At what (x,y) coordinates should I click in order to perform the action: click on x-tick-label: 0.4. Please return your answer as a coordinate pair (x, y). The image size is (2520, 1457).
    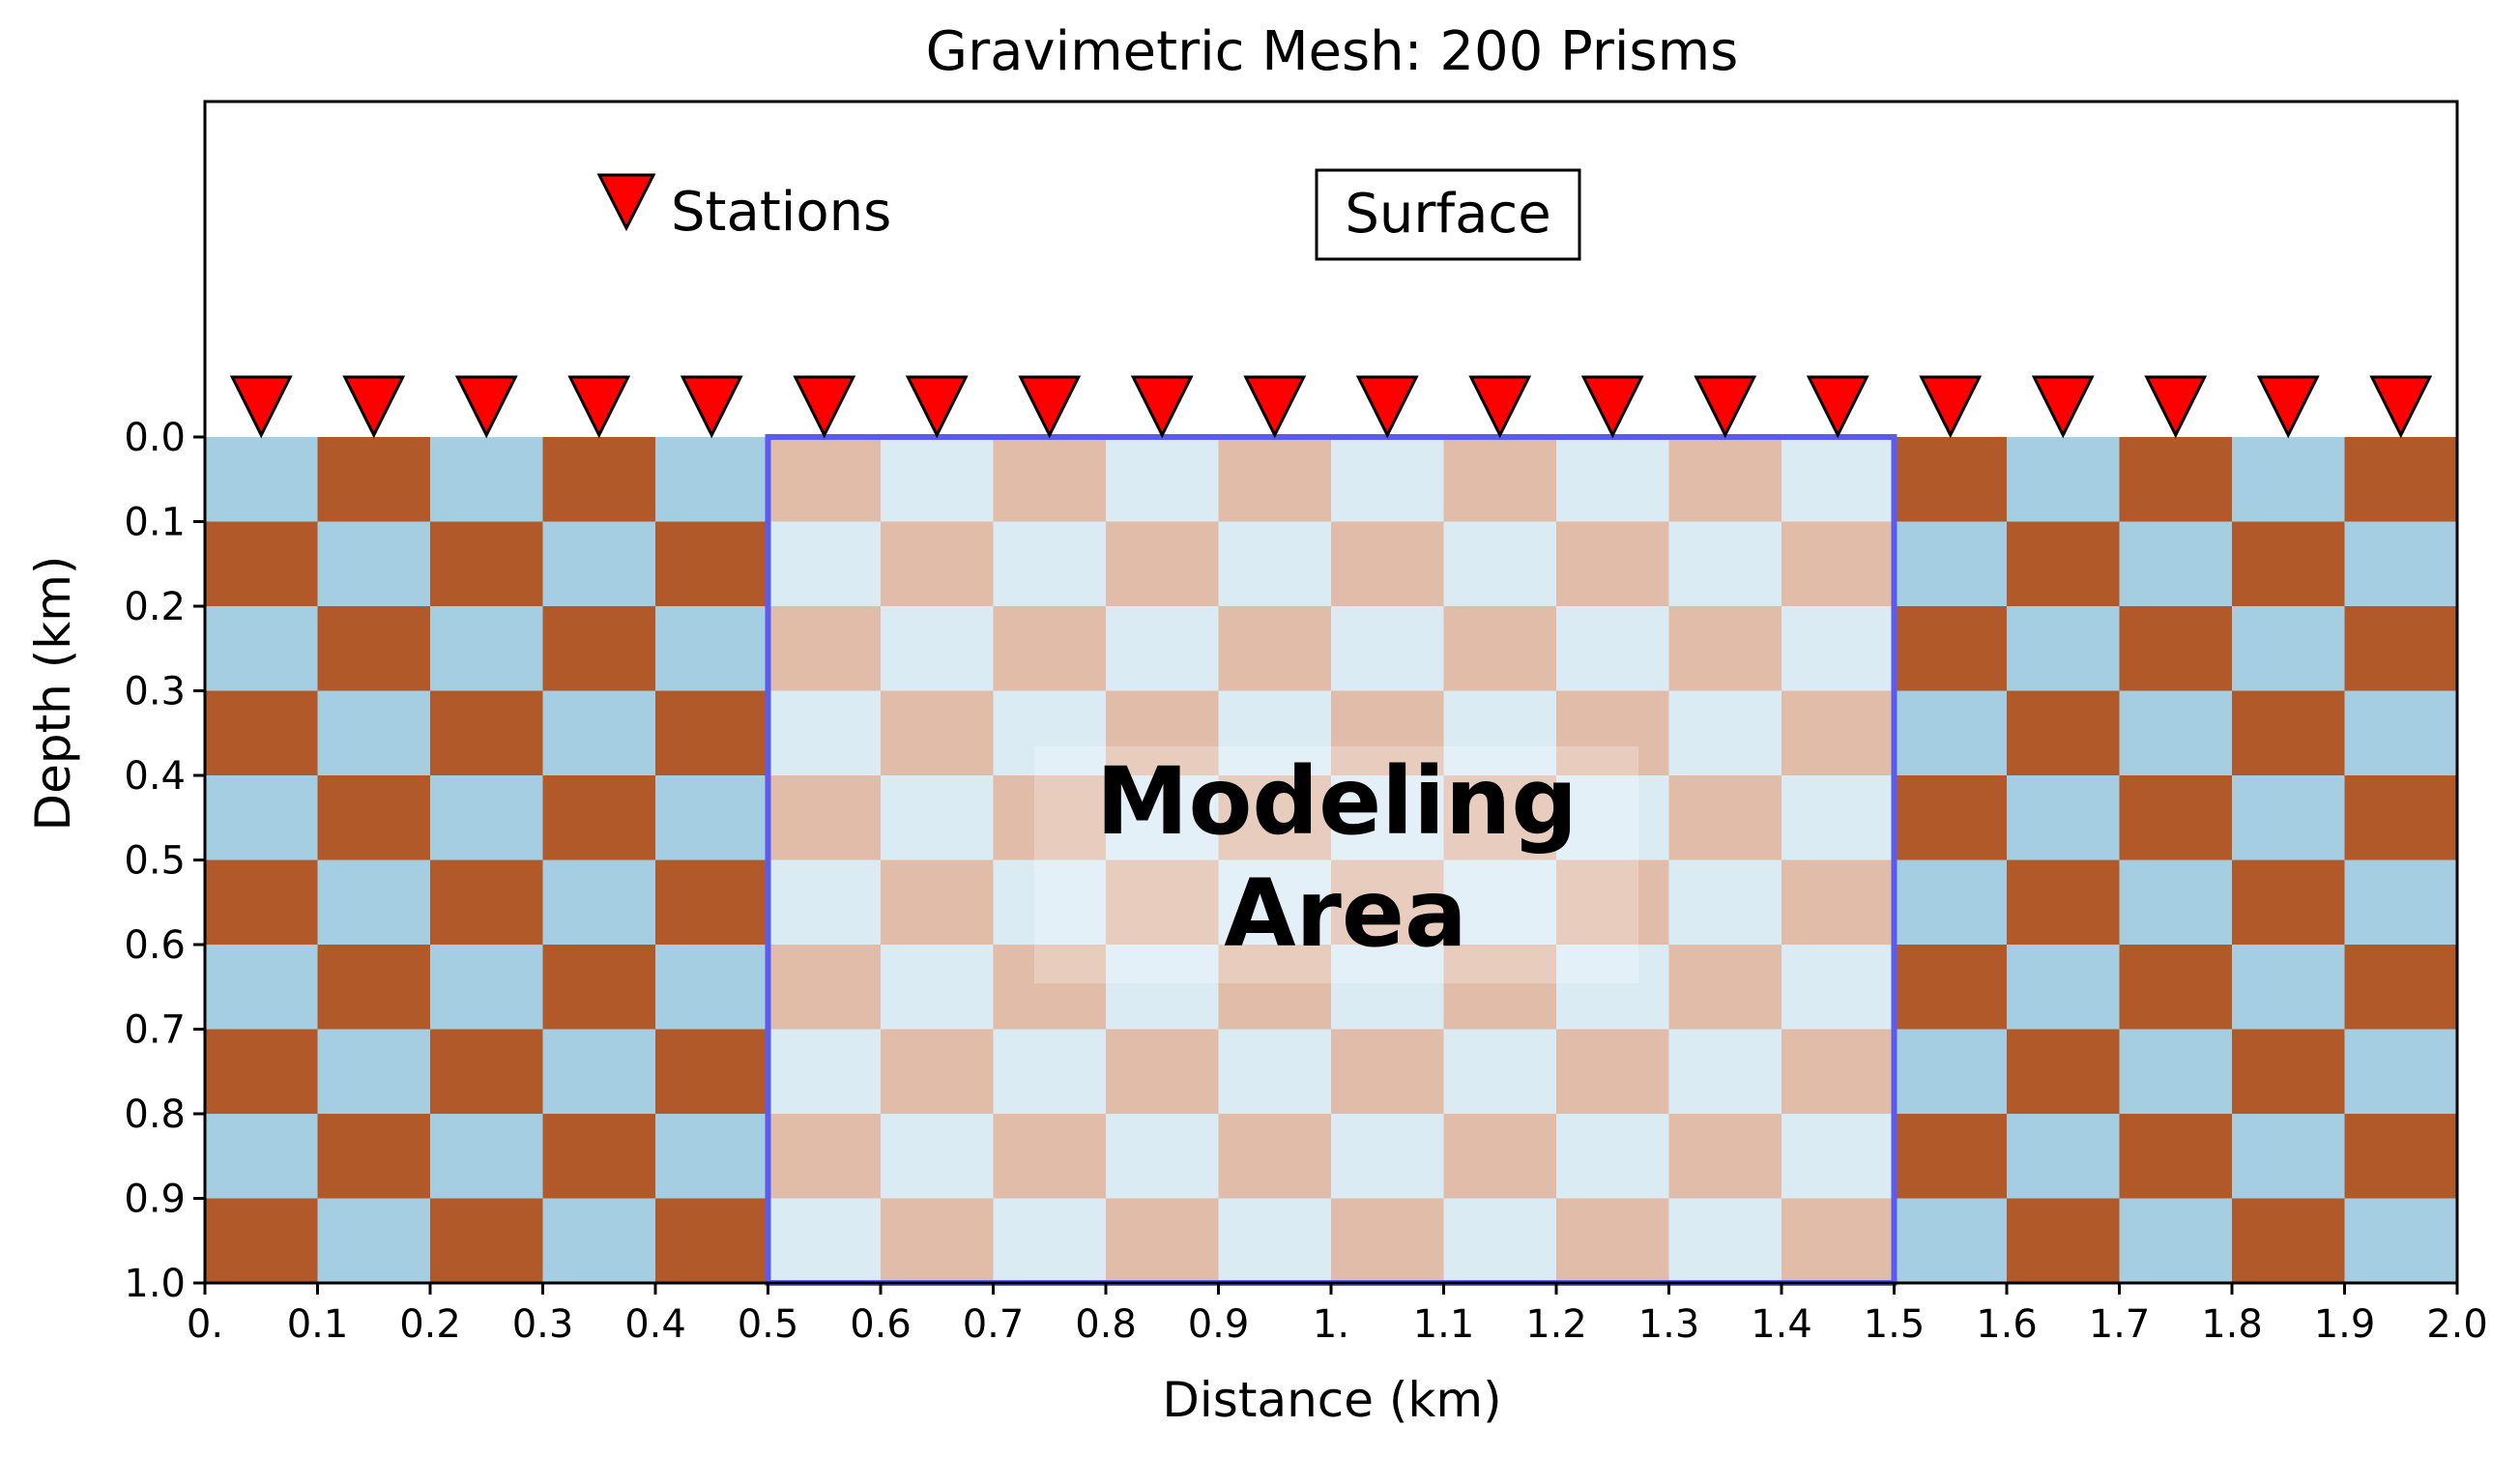
    Looking at the image, I should click on (655, 1324).